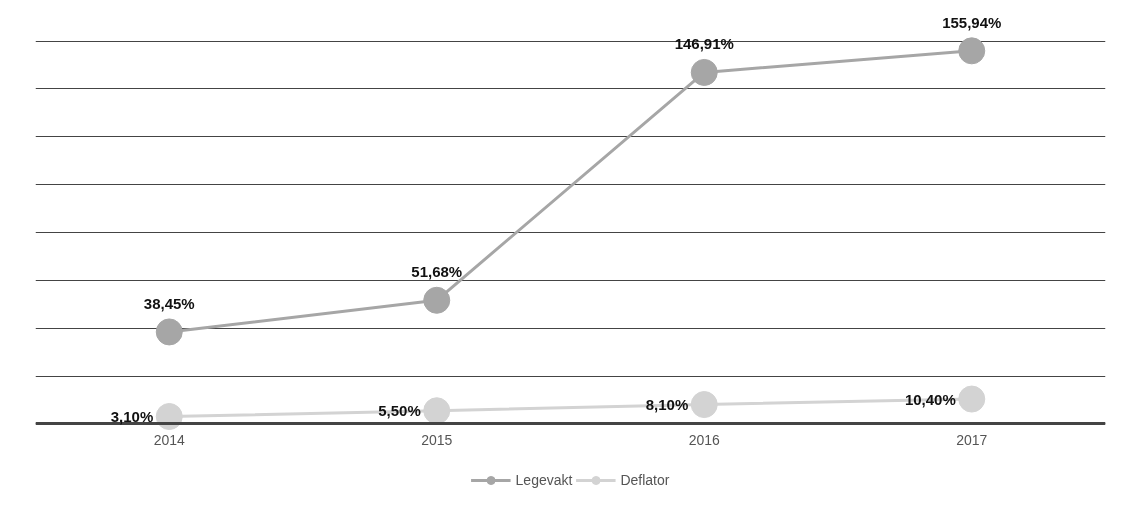  I want to click on x-tick-label: 2015, so click(437, 439).